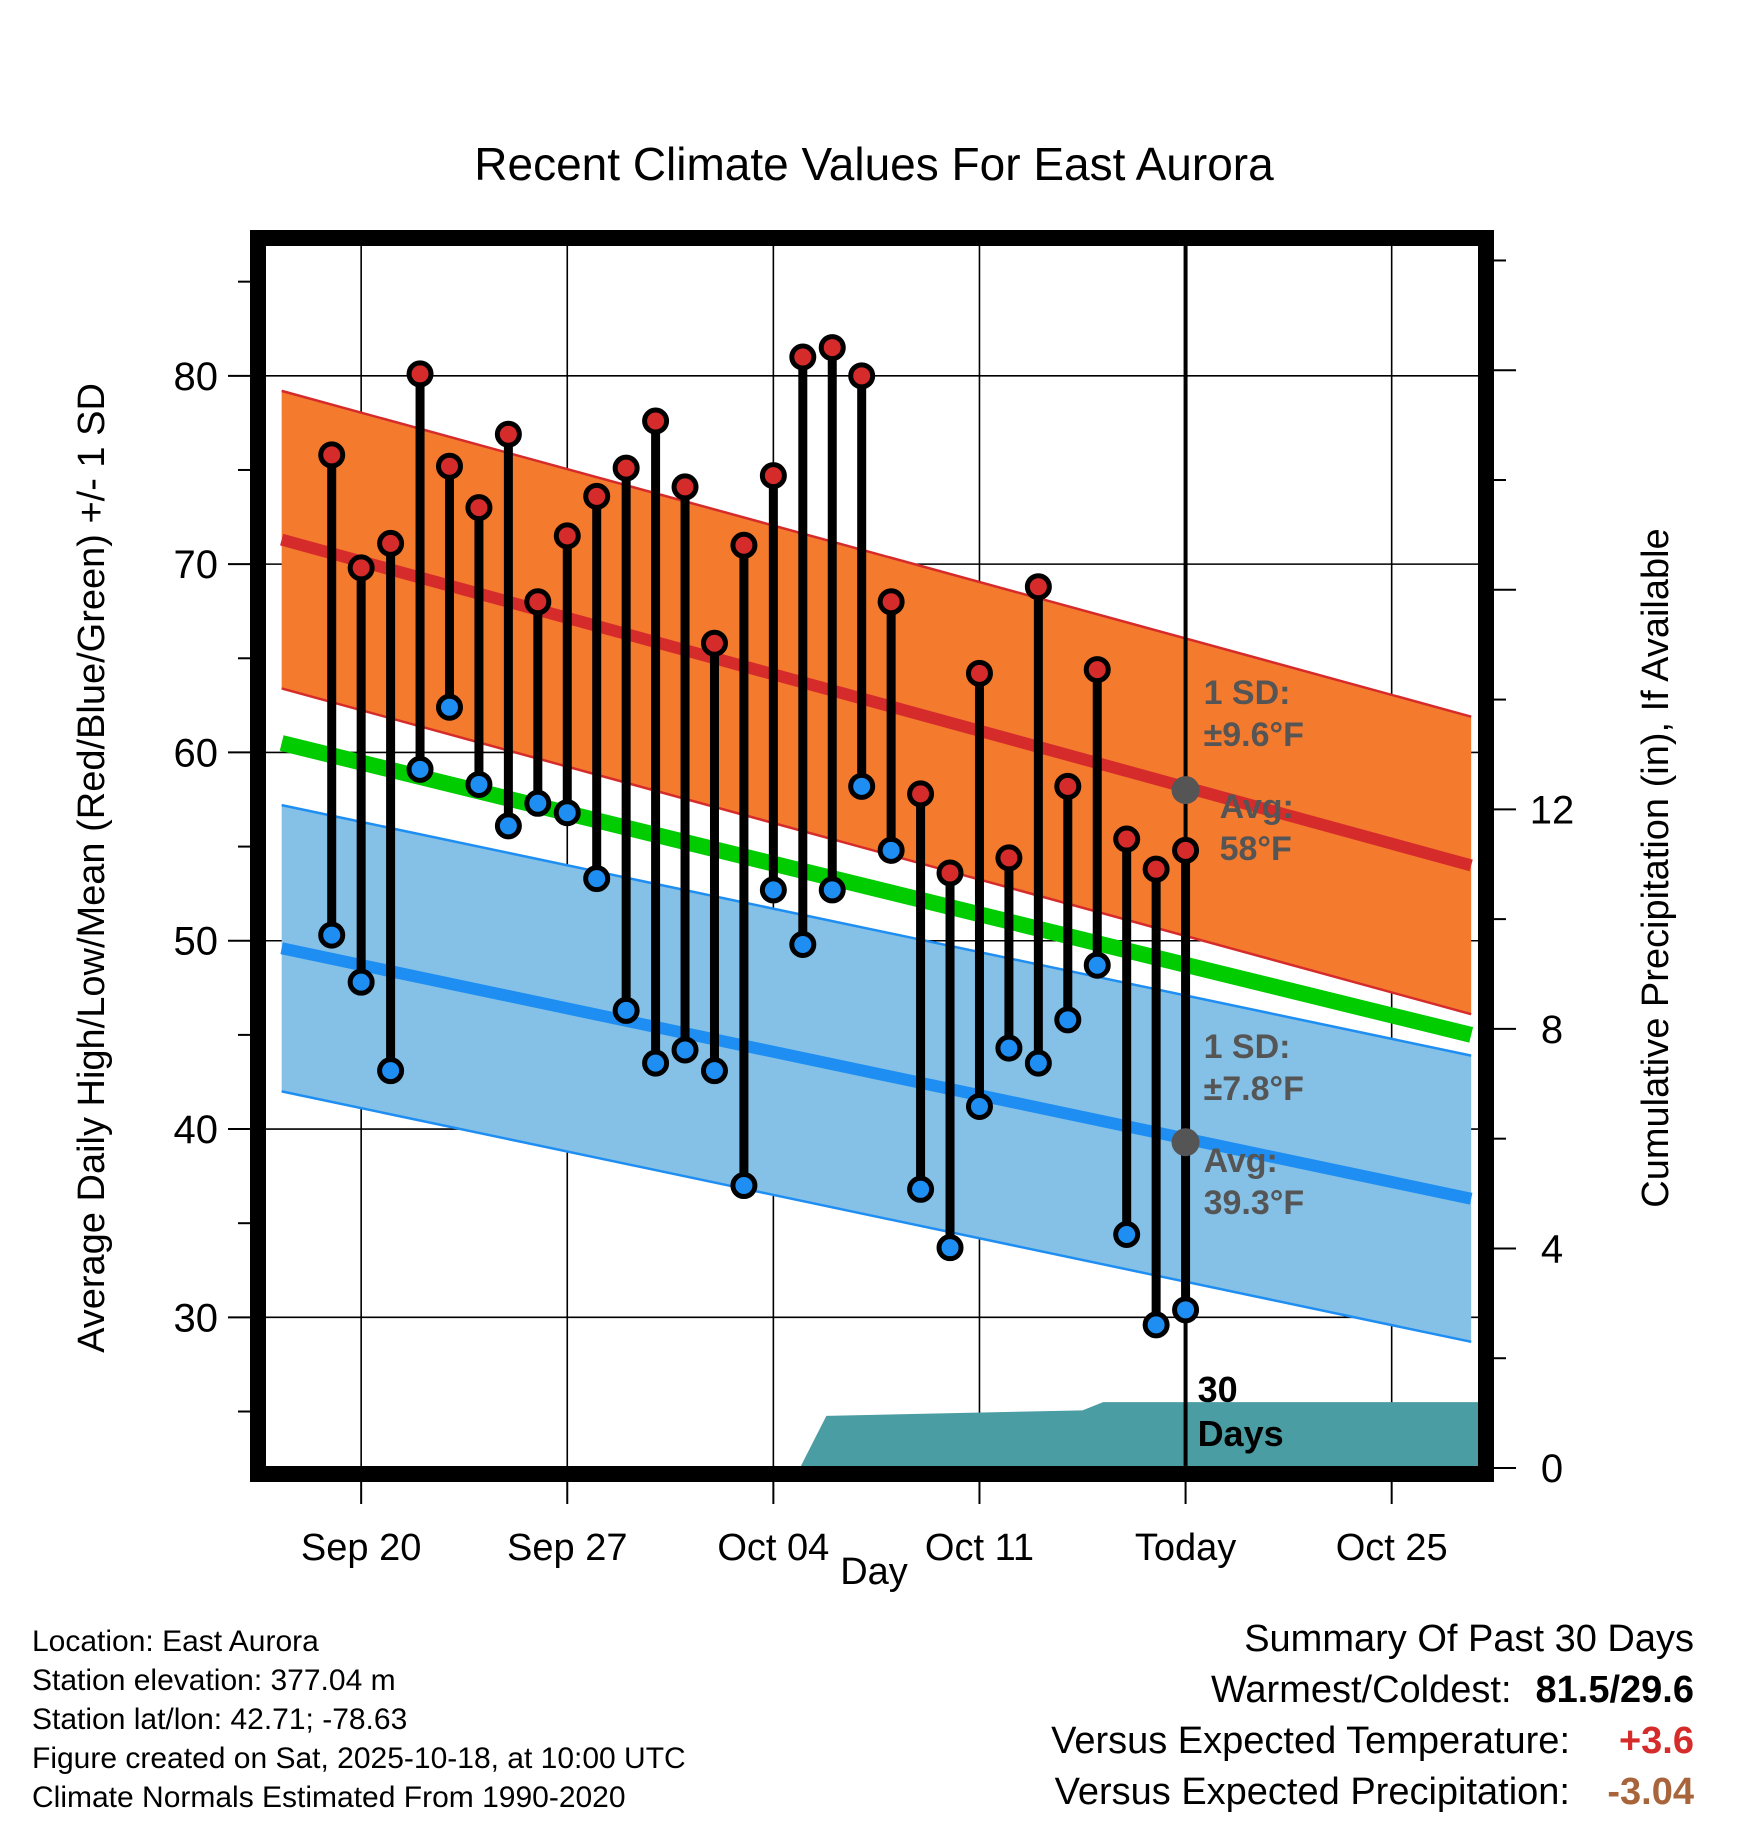 The height and width of the screenshot is (1828, 1748). Describe the element at coordinates (1650, 1792) in the screenshot. I see `precip-vs-expected-value: -3.04` at that location.